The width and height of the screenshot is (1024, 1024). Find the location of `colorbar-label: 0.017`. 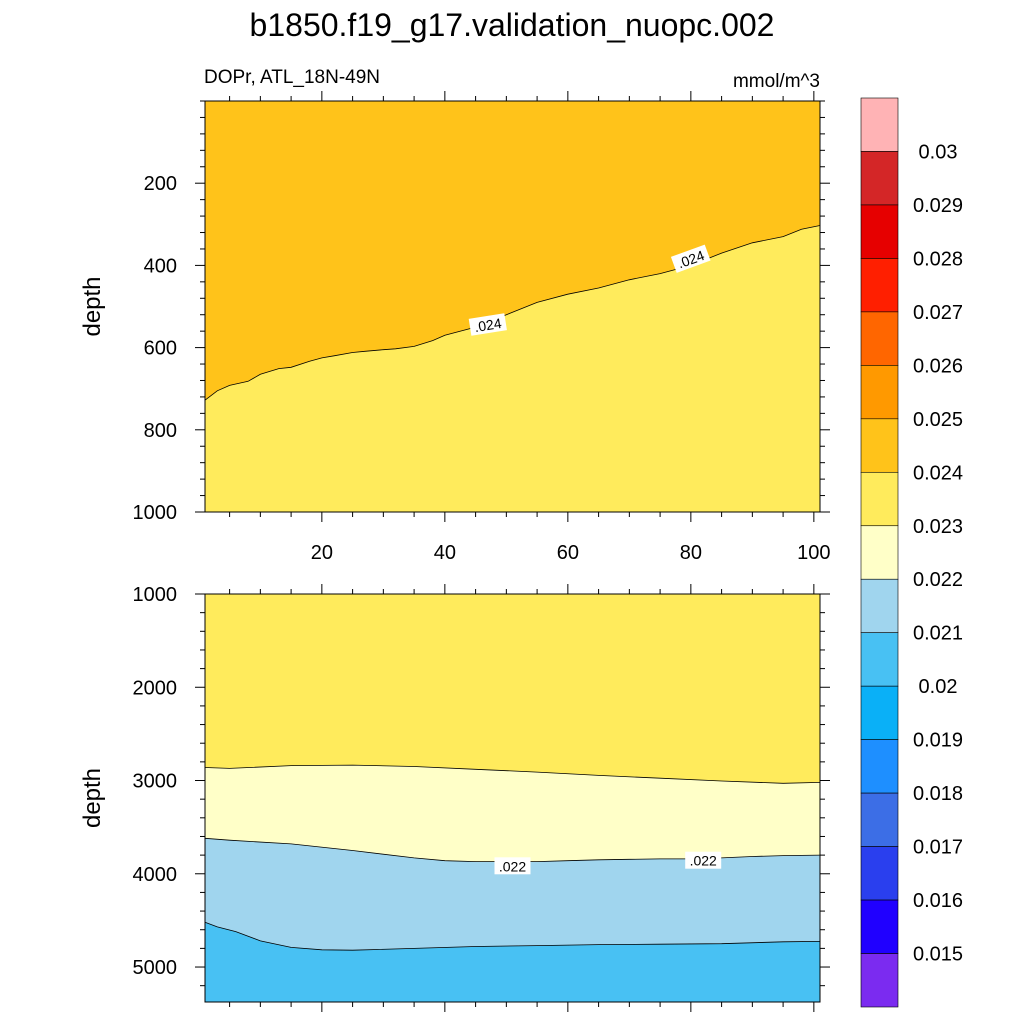

colorbar-label: 0.017 is located at coordinates (938, 848).